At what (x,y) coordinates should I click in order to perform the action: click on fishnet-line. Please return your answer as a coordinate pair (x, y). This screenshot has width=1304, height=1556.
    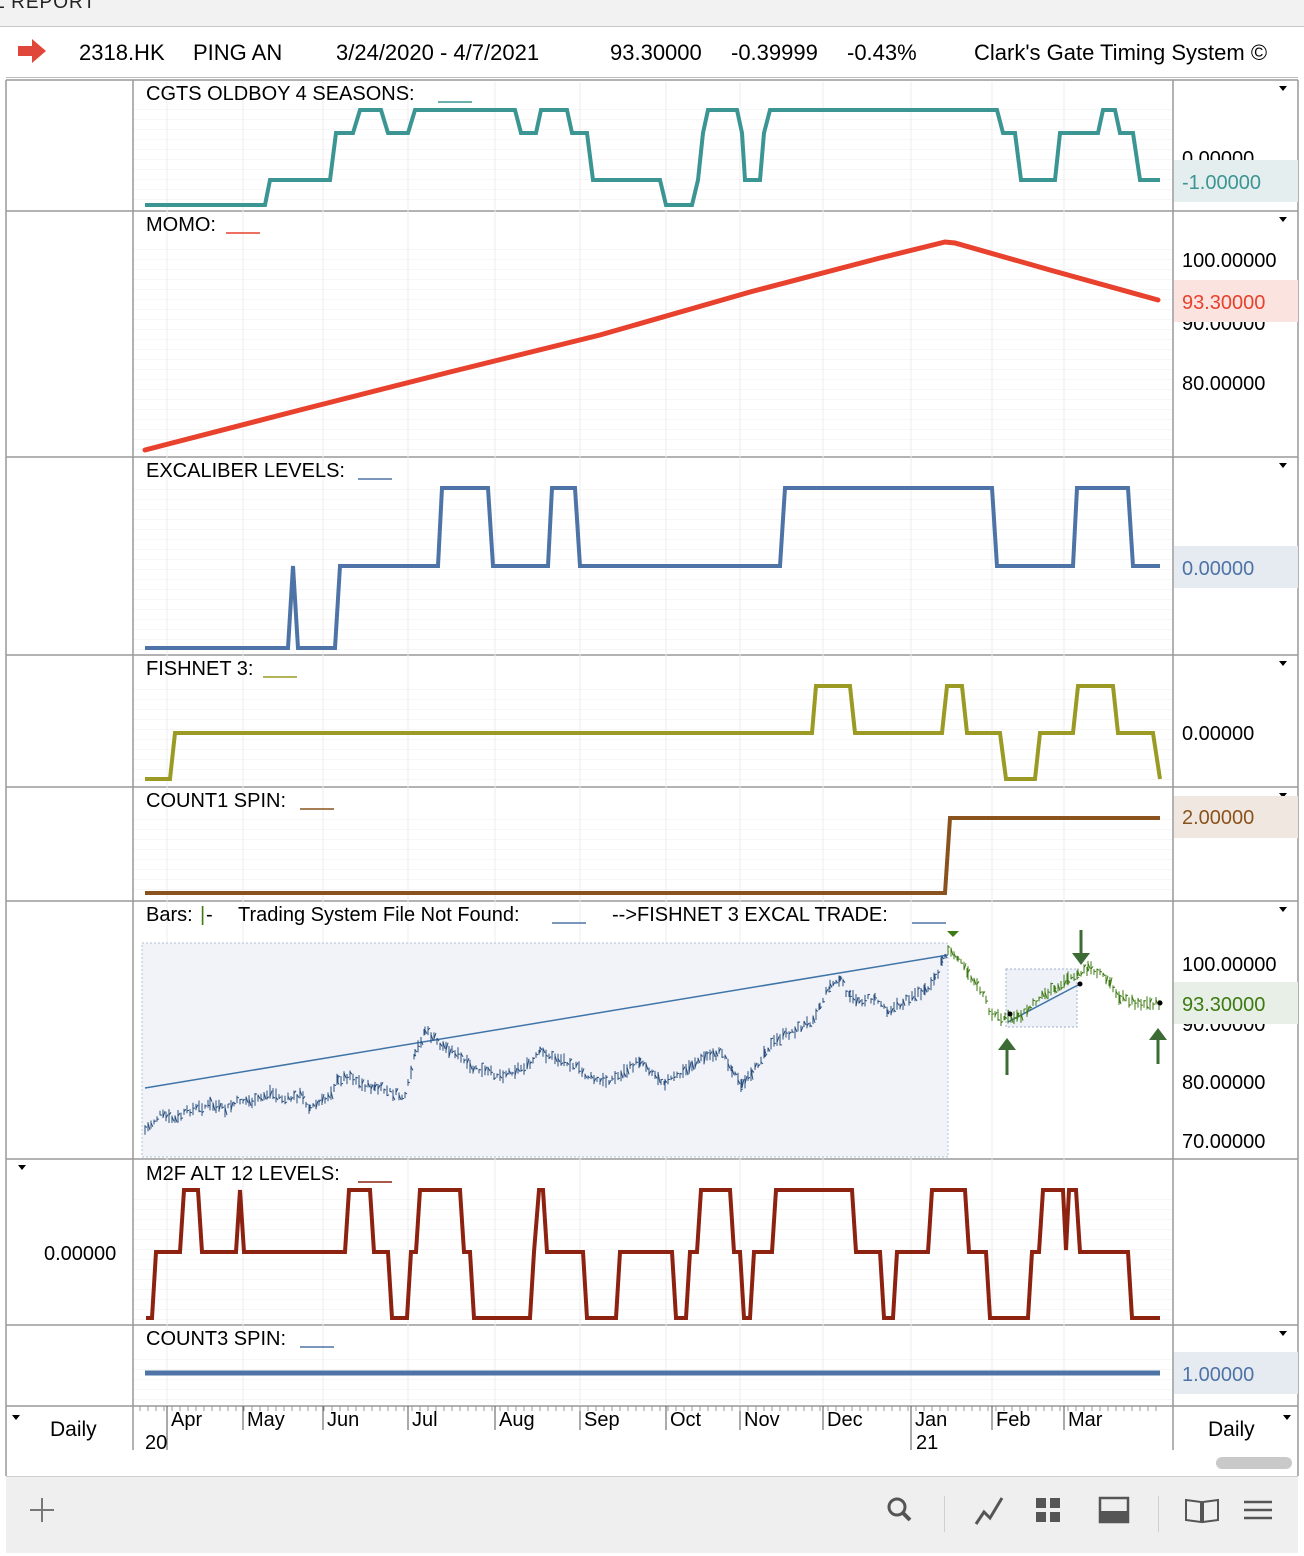
    Looking at the image, I should click on (653, 732).